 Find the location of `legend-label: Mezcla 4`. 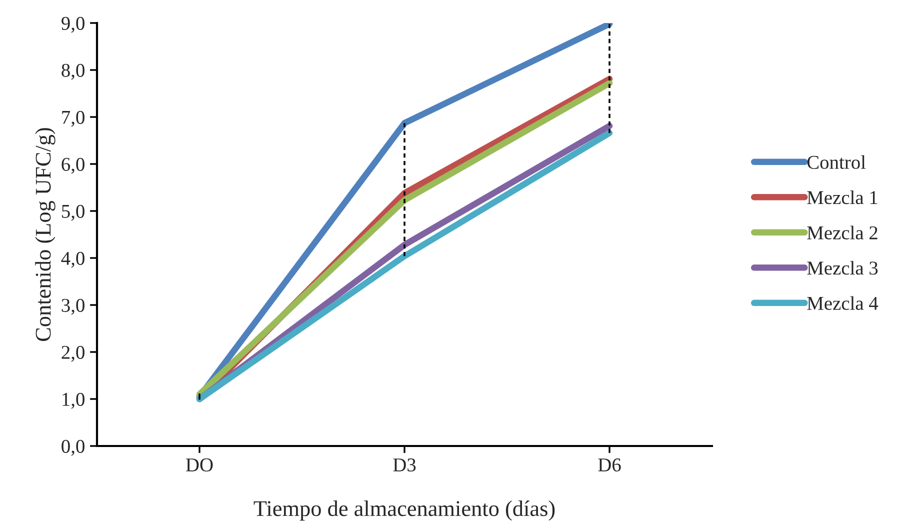

legend-label: Mezcla 4 is located at coordinates (842, 303).